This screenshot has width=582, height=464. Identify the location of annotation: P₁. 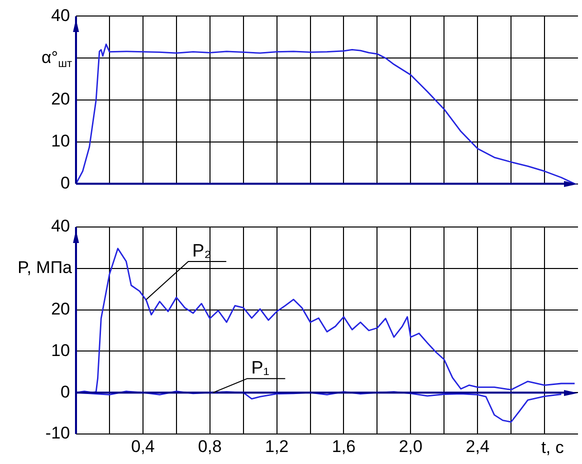
(260, 368).